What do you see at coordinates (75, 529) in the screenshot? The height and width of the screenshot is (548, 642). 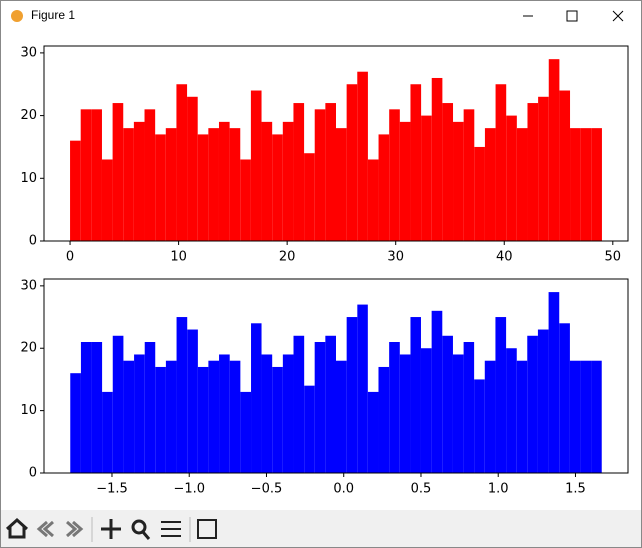 I see `forward-button` at bounding box center [75, 529].